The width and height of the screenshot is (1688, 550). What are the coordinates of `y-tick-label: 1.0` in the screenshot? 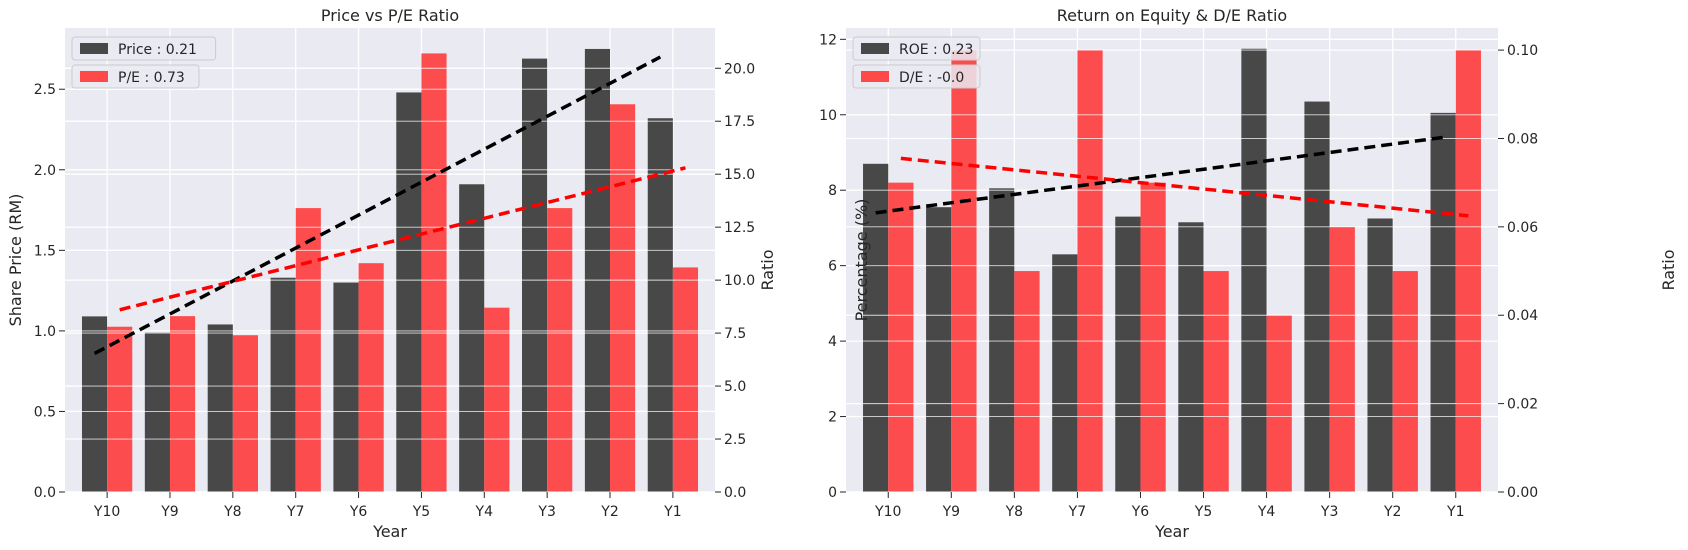 It's located at (45, 332).